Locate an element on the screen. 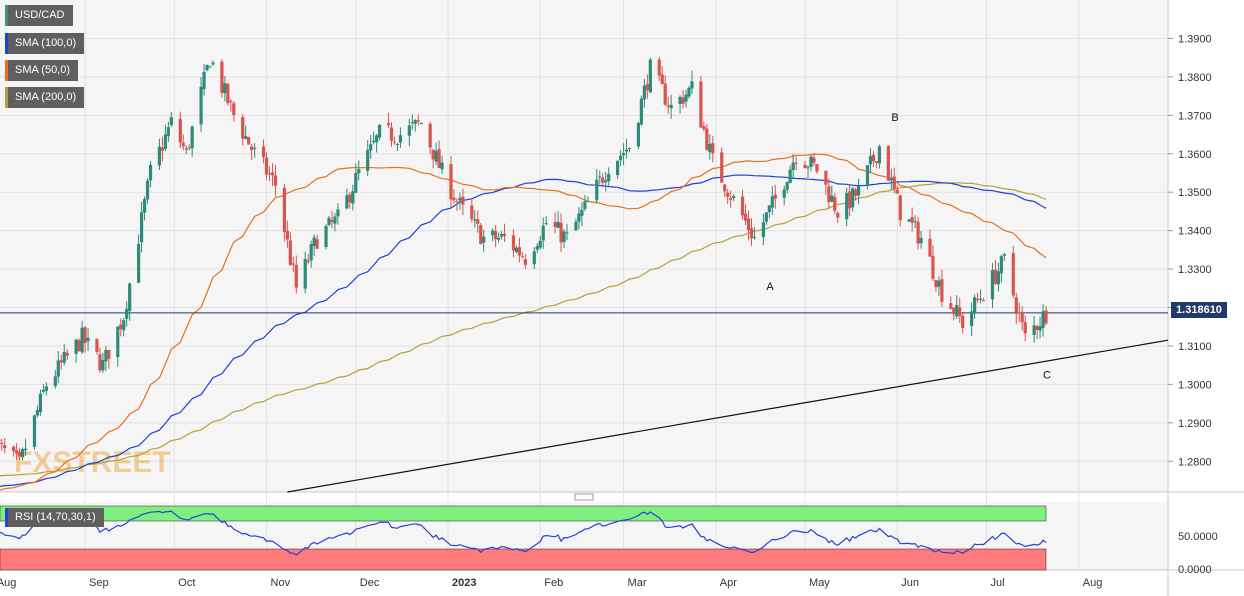 The image size is (1244, 596). rsi-legend: RSI (14,70,30,1) is located at coordinates (54, 517).